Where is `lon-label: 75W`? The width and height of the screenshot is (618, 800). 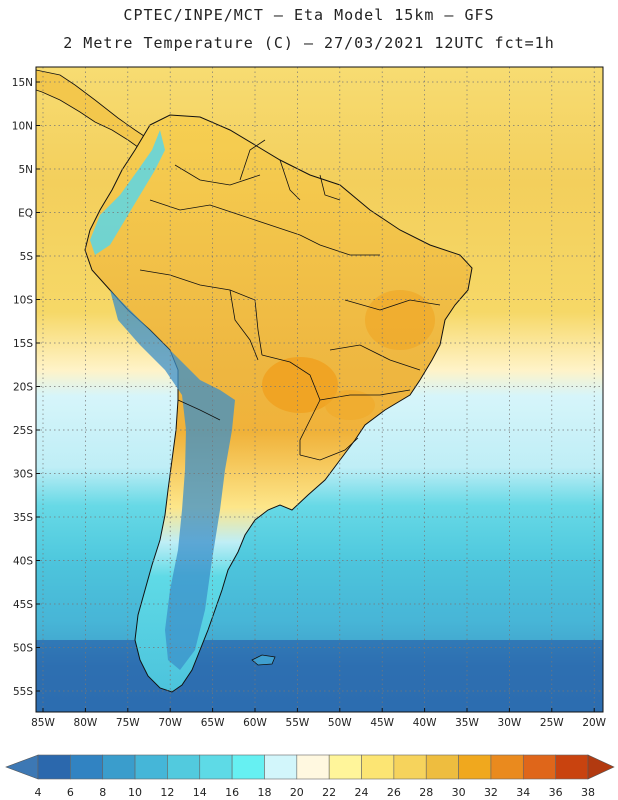
lon-label: 75W is located at coordinates (128, 723).